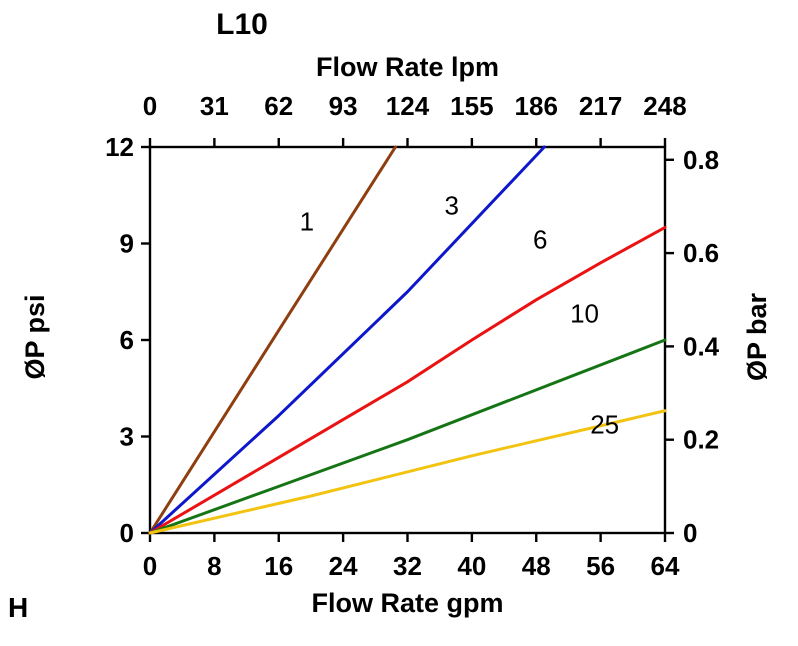 Image resolution: width=798 pixels, height=646 pixels. I want to click on bottom-tick-label: 8, so click(214, 566).